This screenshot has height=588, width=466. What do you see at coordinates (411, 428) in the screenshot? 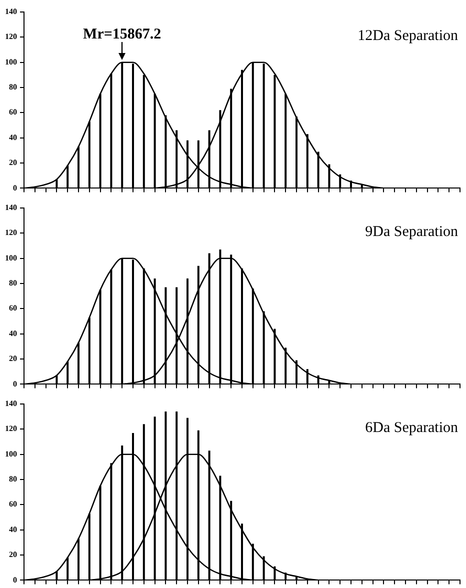
I see `text: 6Da Separation` at bounding box center [411, 428].